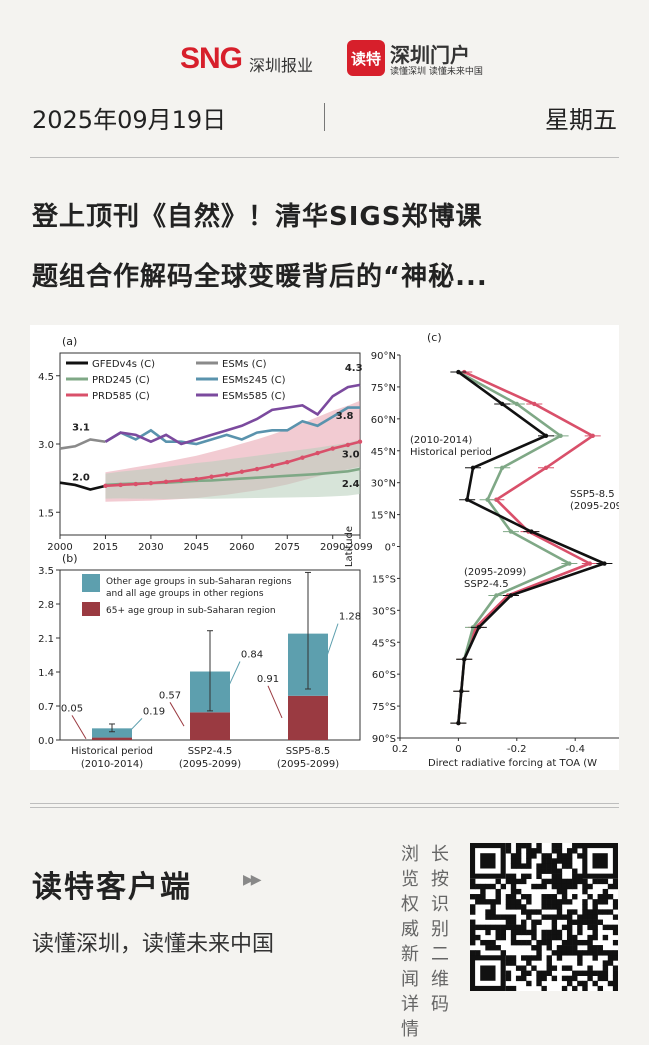 The image size is (649, 1045). Describe the element at coordinates (244, 364) in the screenshot. I see `panel-a-legend-entry: ESMs (C)` at that location.